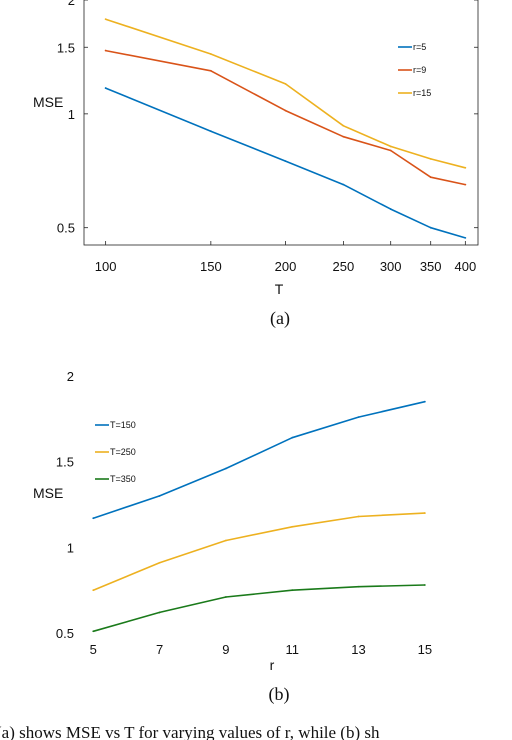 This screenshot has height=740, width=512. I want to click on x-tick-label: 9, so click(225, 649).